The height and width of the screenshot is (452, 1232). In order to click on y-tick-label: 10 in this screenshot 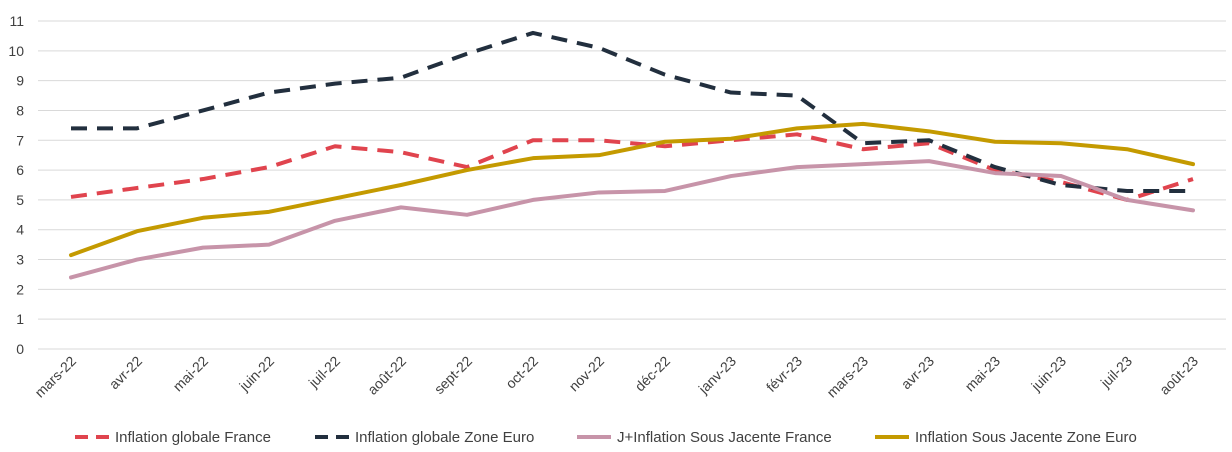, I will do `click(16, 51)`.